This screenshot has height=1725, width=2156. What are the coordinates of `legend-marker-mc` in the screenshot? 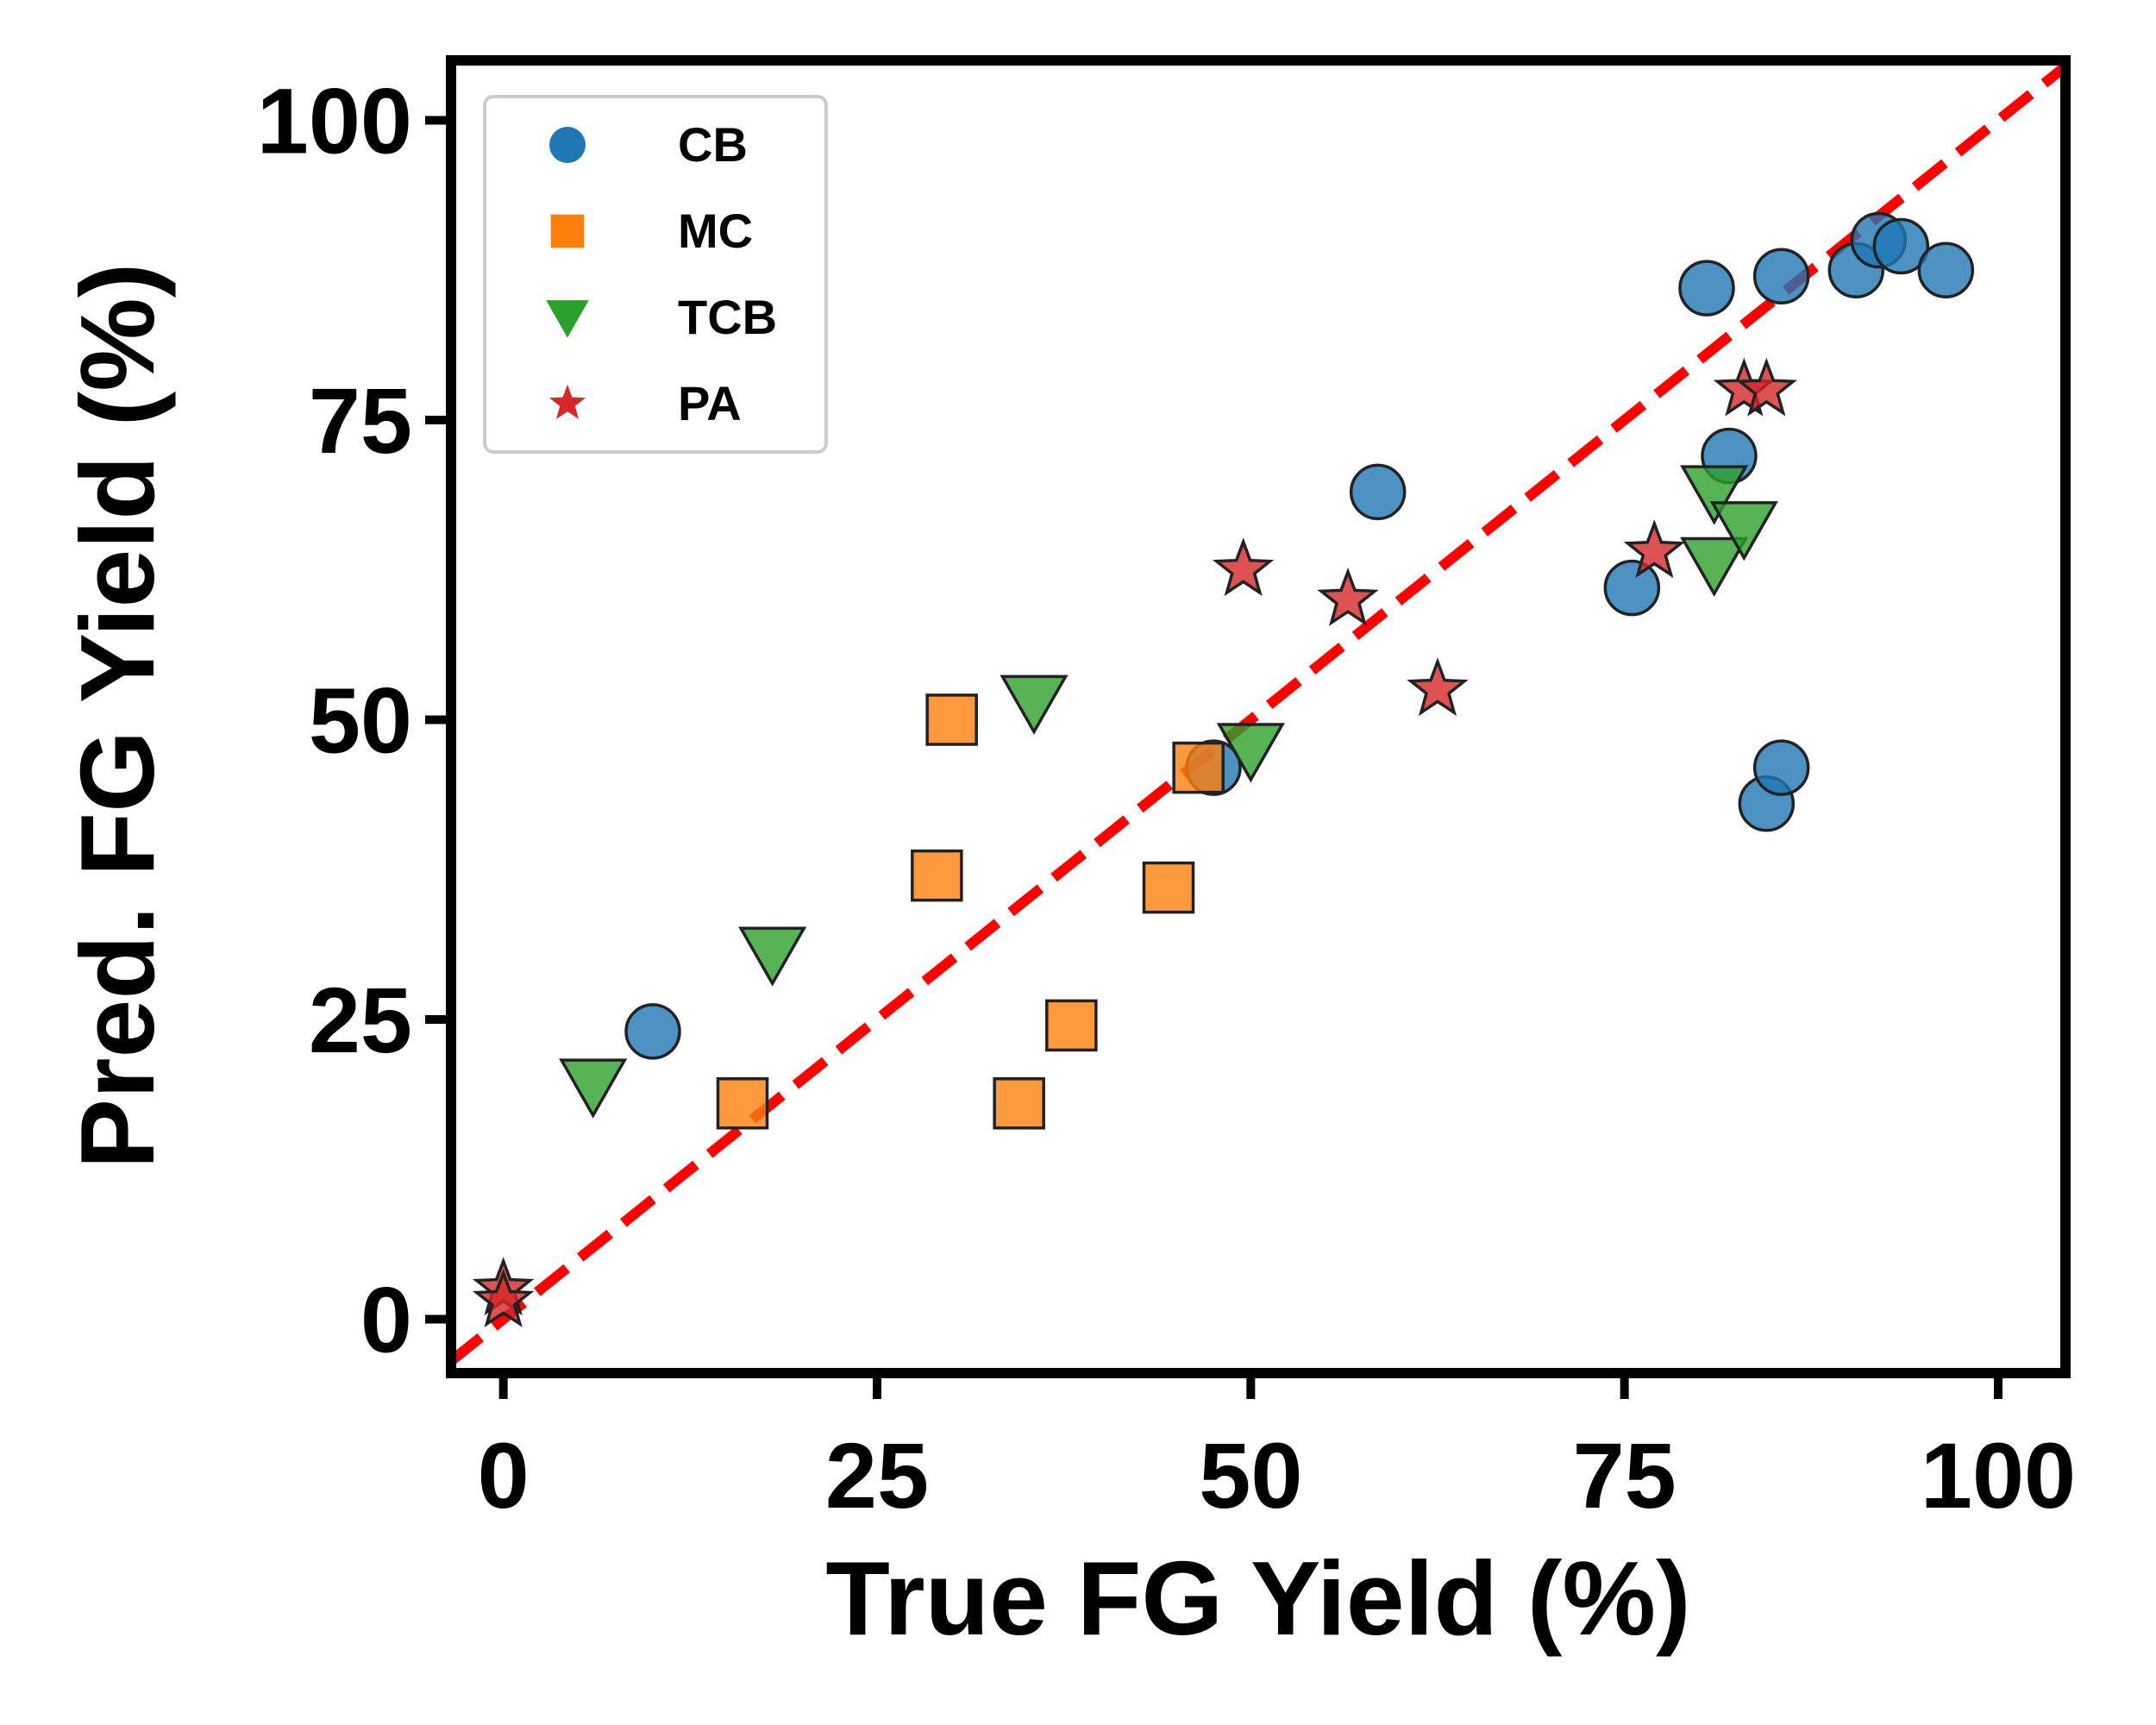 It's located at (567, 231).